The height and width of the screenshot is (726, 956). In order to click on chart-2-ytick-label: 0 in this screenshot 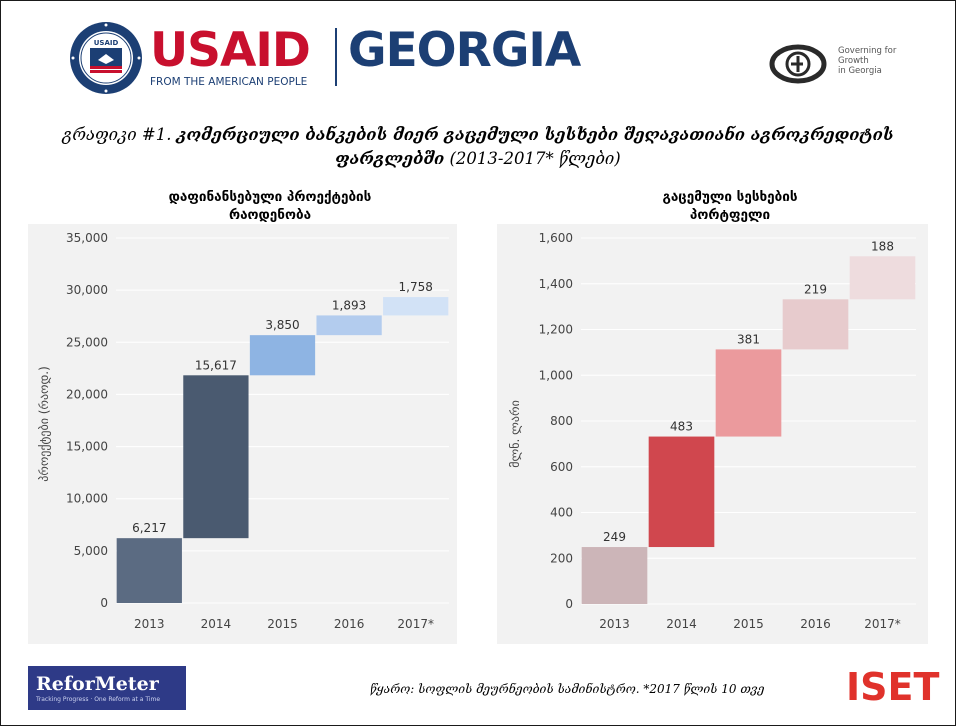, I will do `click(569, 604)`.